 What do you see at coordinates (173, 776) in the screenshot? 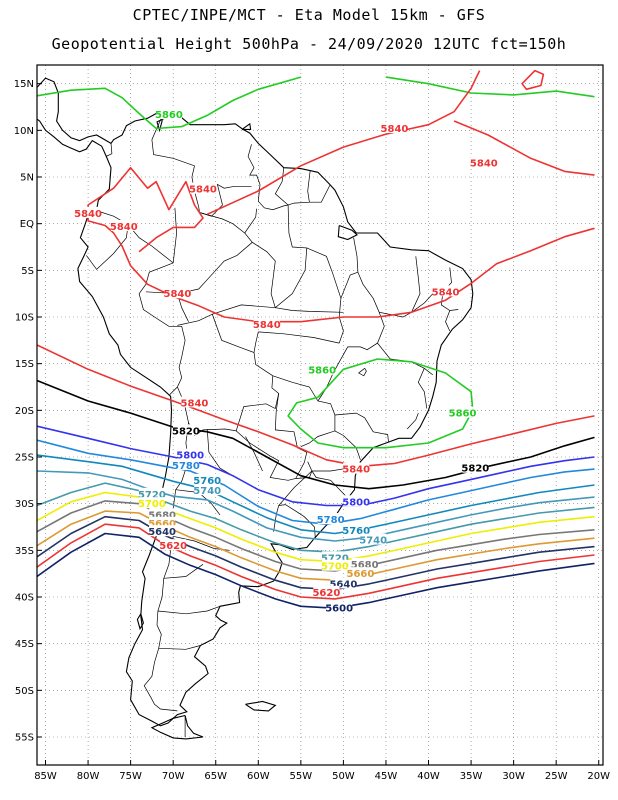
I see `lon-tick-label: 70W` at bounding box center [173, 776].